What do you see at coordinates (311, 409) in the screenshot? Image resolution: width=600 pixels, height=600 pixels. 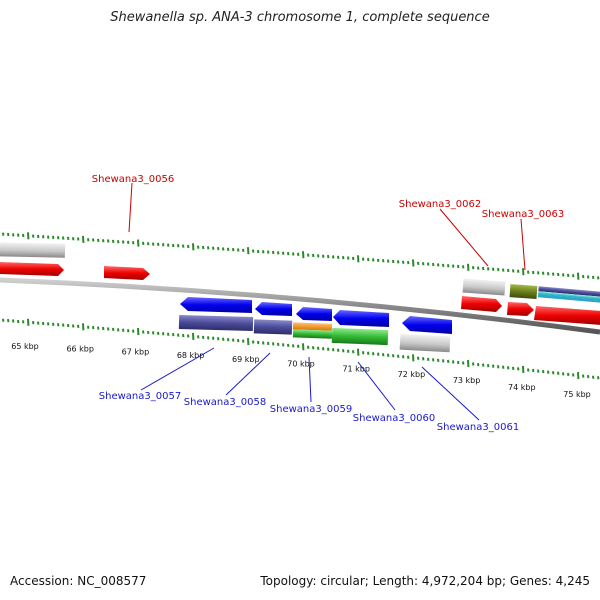 I see `gene-label-shewana3-0059: Shewana3_0059` at bounding box center [311, 409].